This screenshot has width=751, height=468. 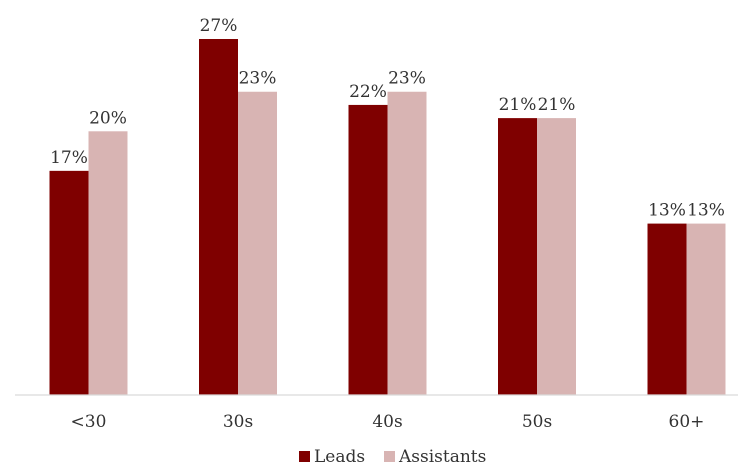 What do you see at coordinates (238, 422) in the screenshot?
I see `x-tick-label-1: 30s` at bounding box center [238, 422].